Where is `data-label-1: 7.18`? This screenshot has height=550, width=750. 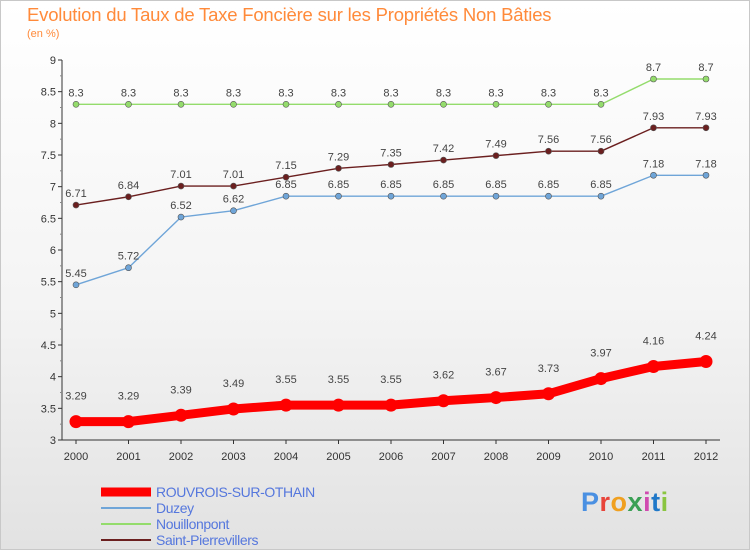
data-label-1: 7.18 is located at coordinates (653, 164).